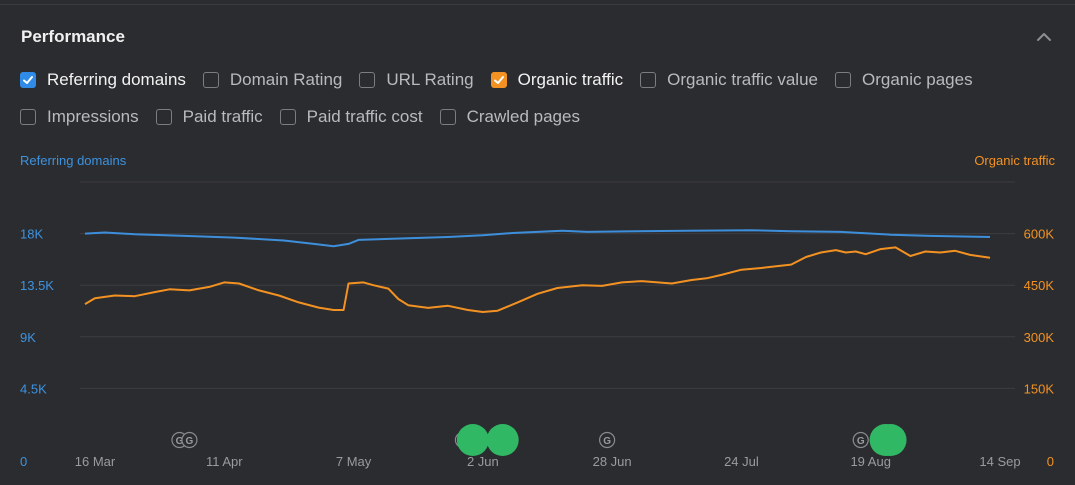 The width and height of the screenshot is (1075, 485). I want to click on x-tick-label: 7 May, so click(354, 461).